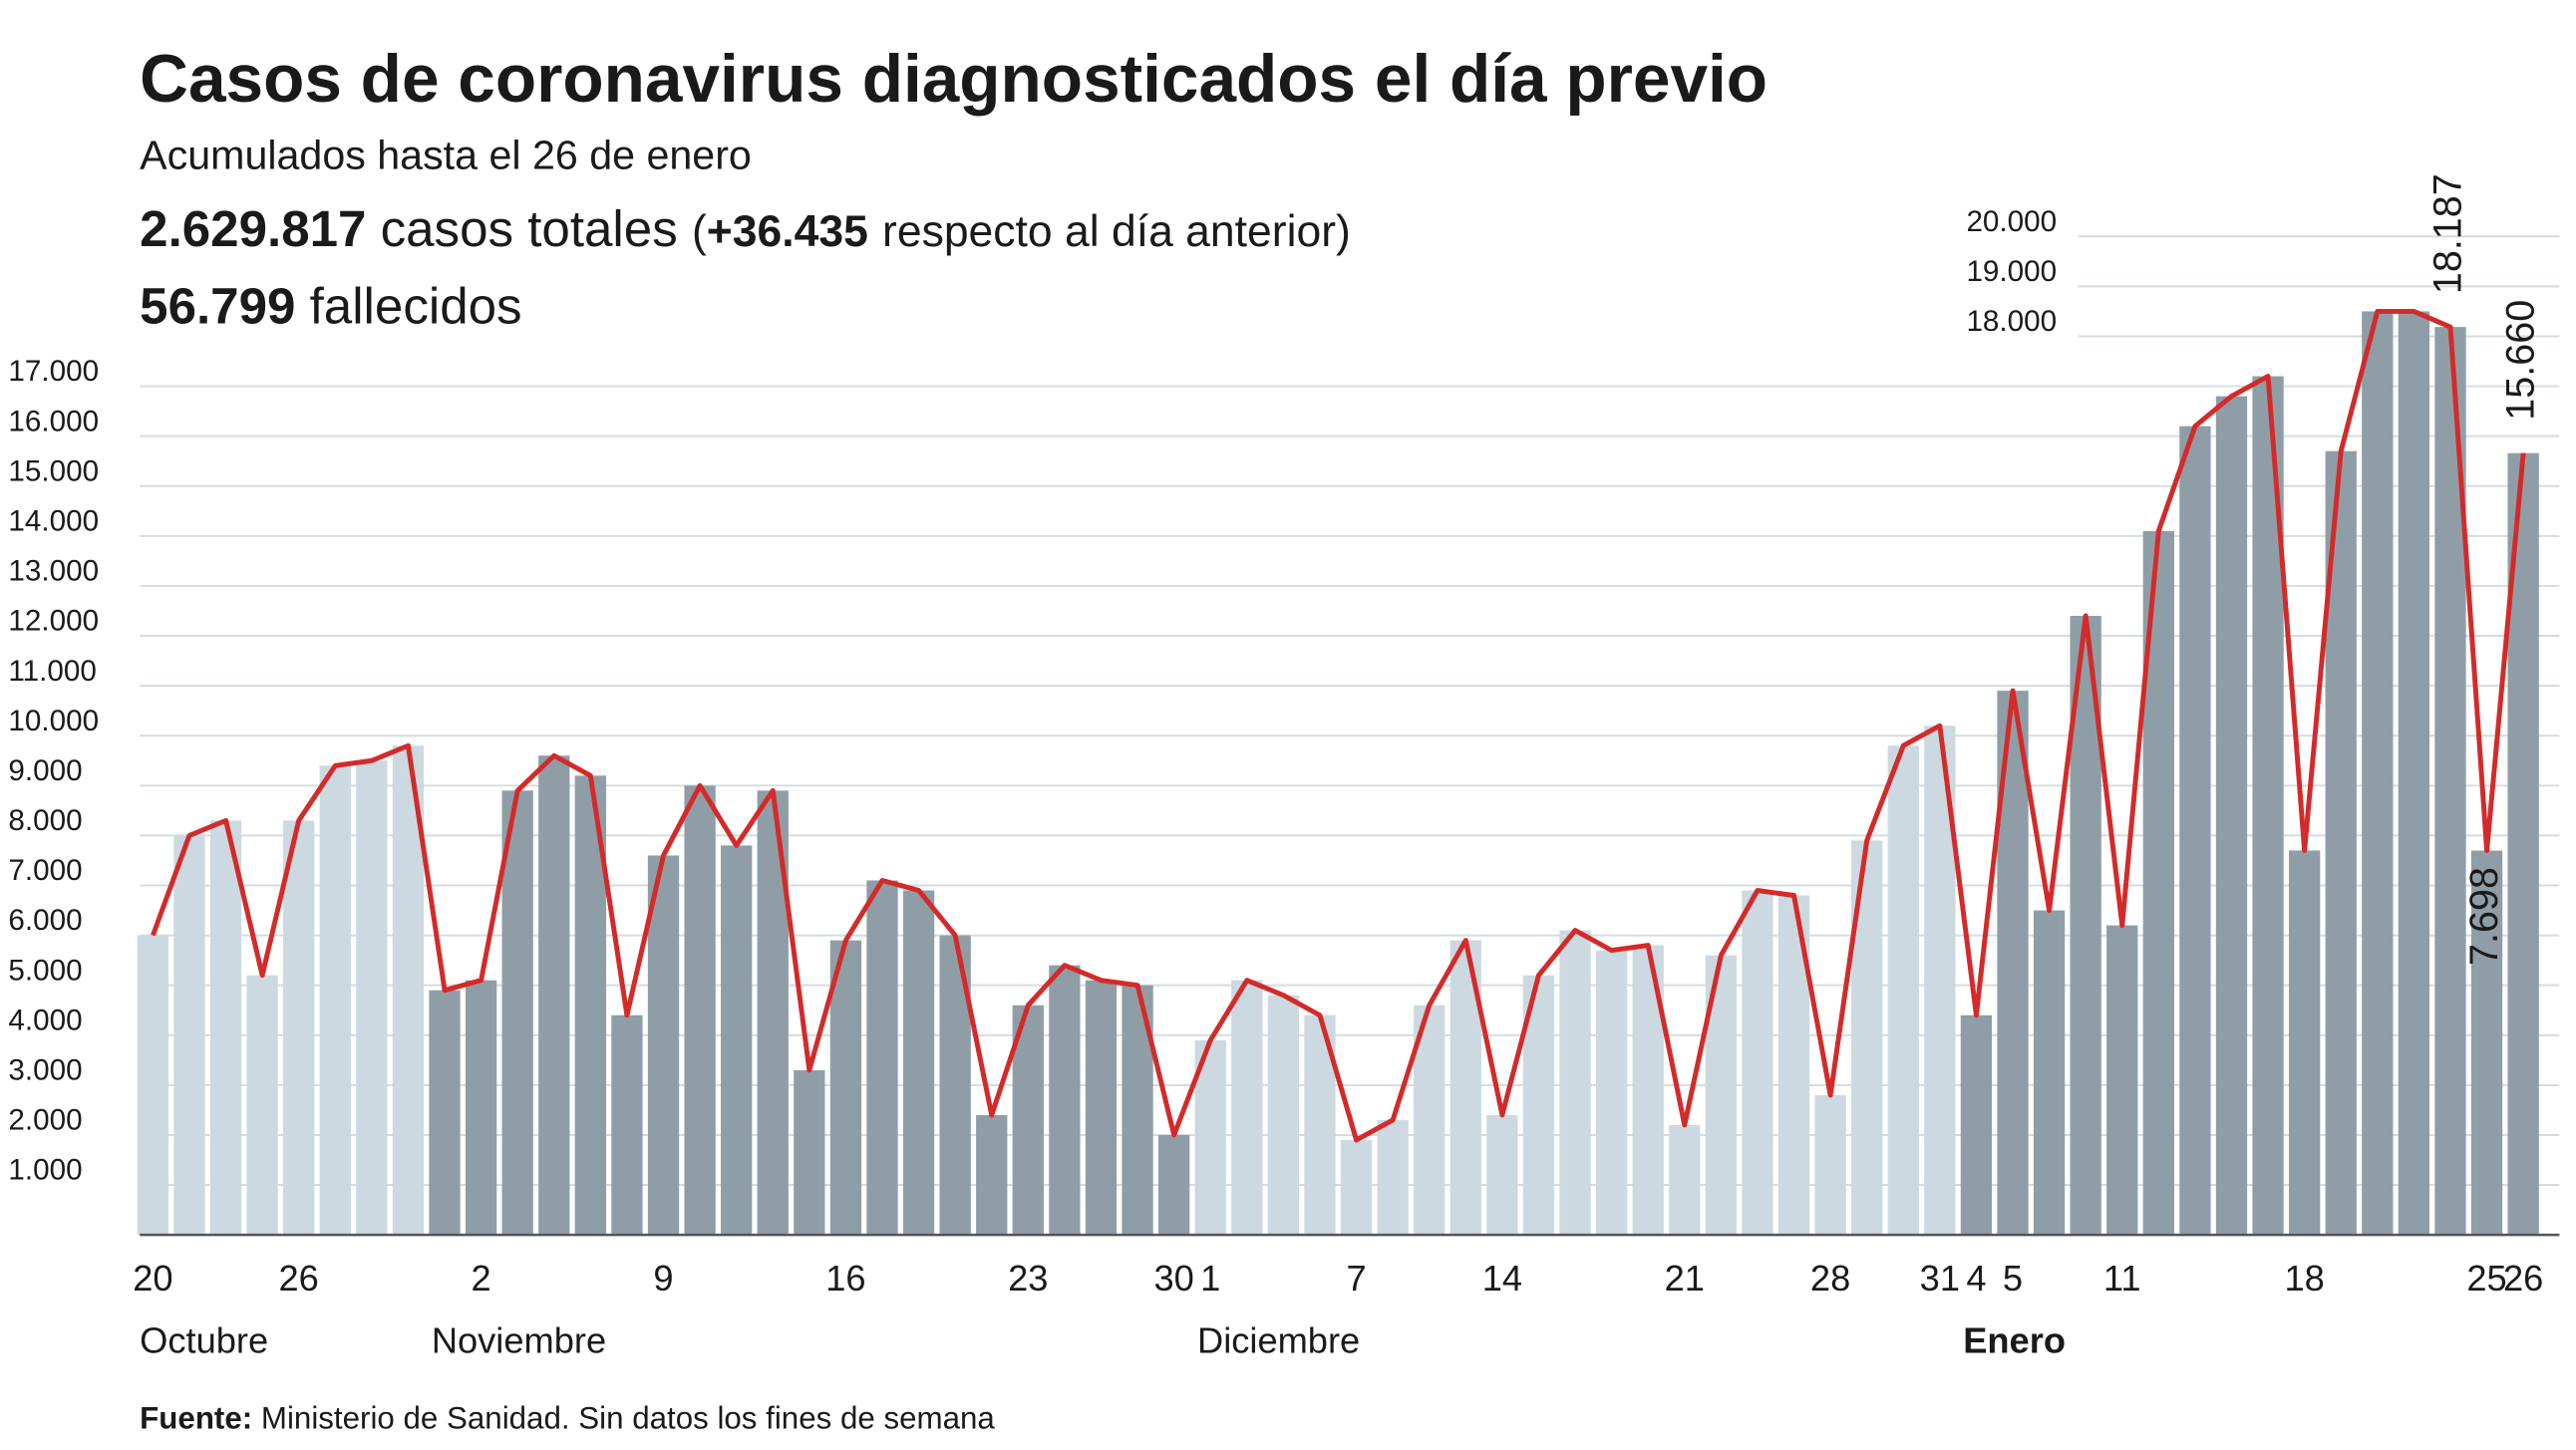 The height and width of the screenshot is (1450, 2576). What do you see at coordinates (1976, 1278) in the screenshot?
I see `x-tick-label: 4` at bounding box center [1976, 1278].